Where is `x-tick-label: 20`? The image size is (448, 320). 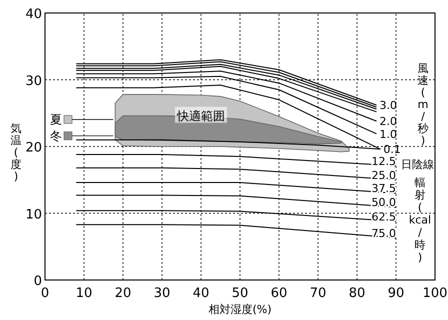 x-tick-label: 20 is located at coordinates (123, 293).